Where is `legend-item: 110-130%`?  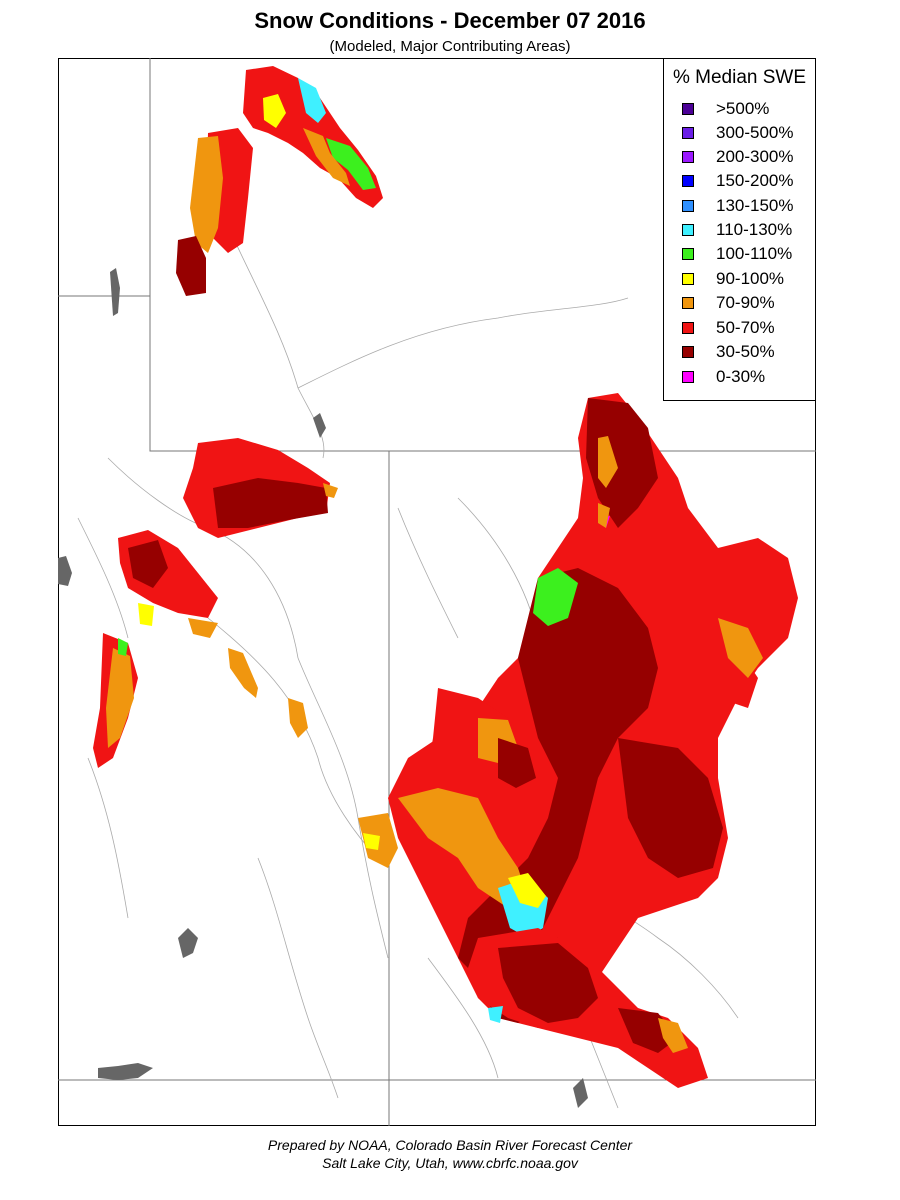 legend-item: 110-130% is located at coordinates (737, 230).